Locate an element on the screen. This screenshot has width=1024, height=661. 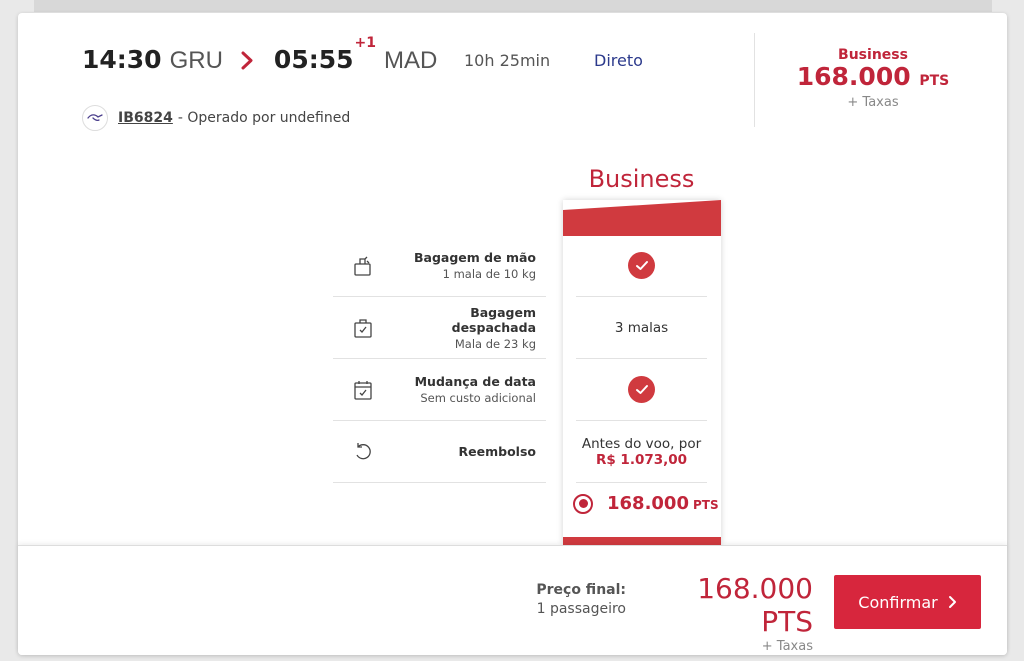
refund-price: R$ 1.073,00 is located at coordinates (641, 459).